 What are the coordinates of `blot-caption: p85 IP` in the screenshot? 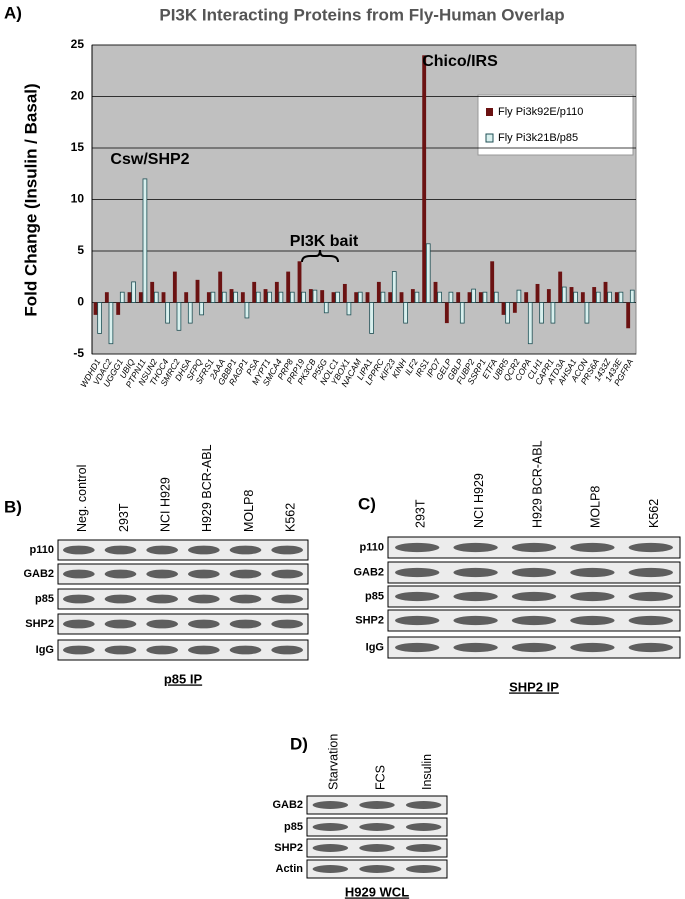 It's located at (183, 678).